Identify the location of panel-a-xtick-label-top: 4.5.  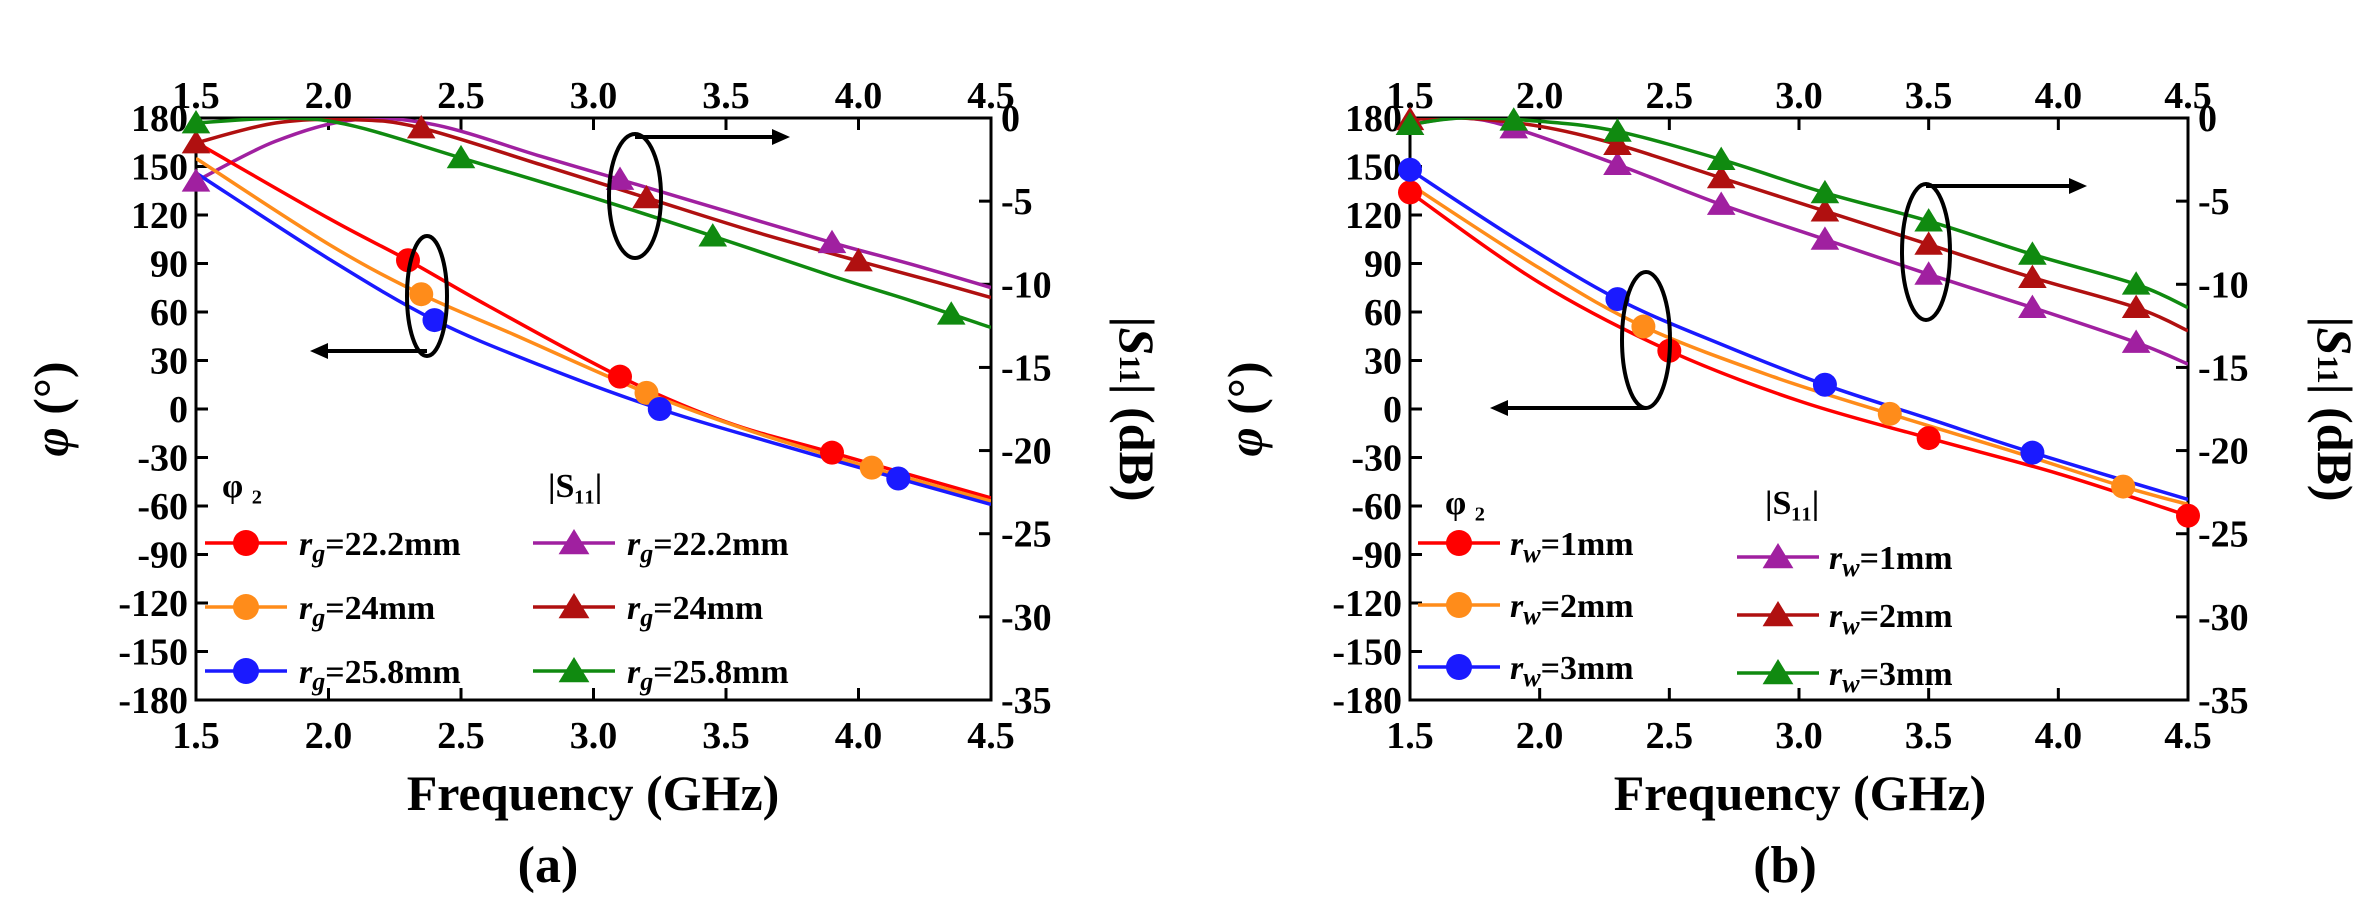
(991, 96).